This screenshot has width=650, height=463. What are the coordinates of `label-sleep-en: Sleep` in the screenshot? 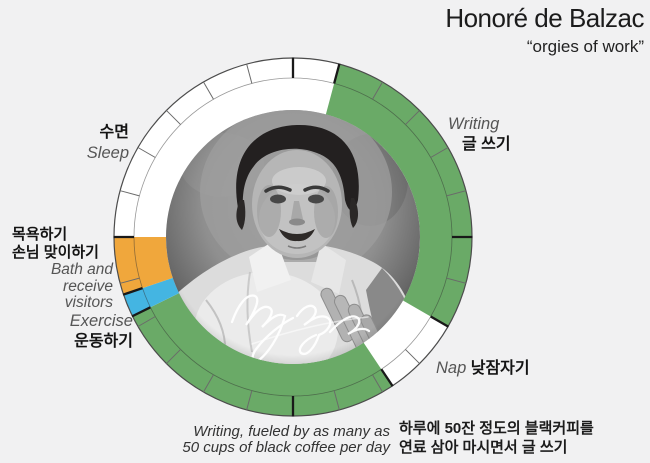 It's located at (107, 153).